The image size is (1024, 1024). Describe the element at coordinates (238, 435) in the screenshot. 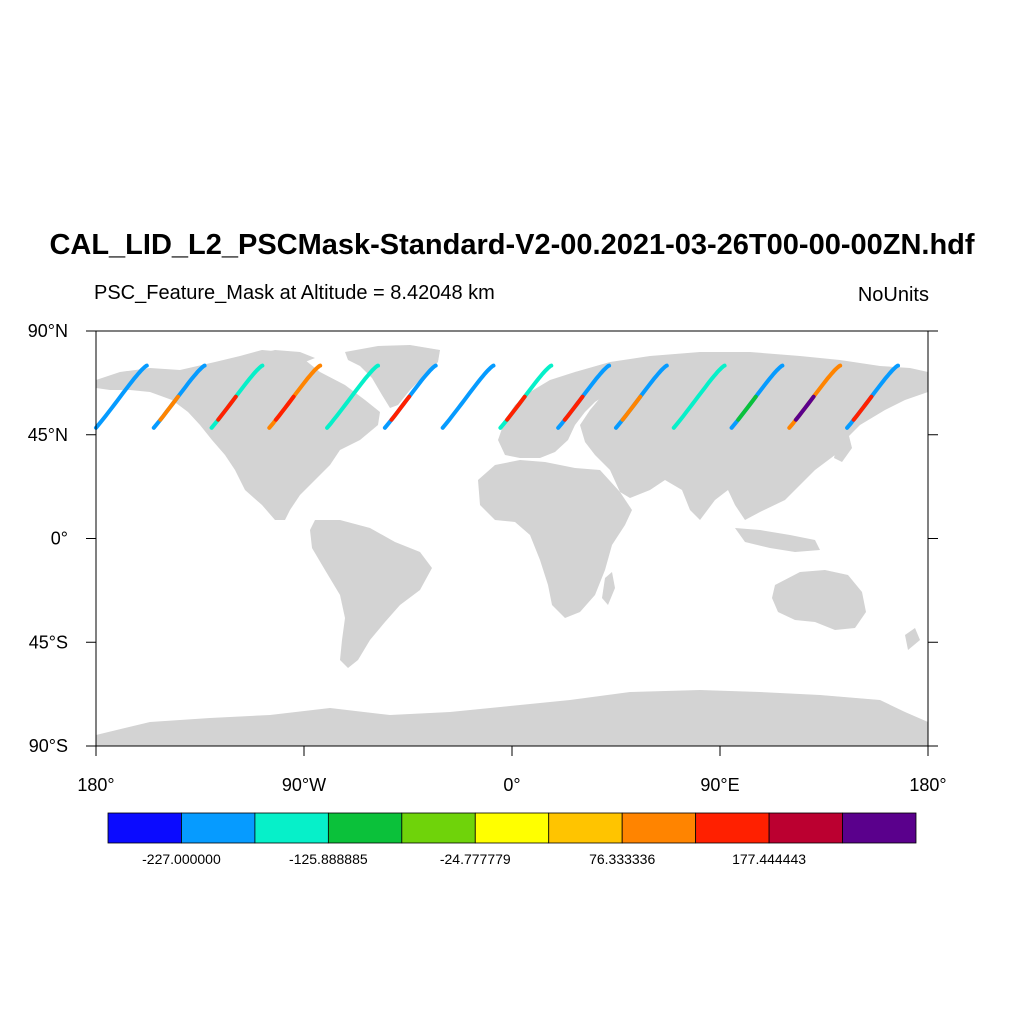

I see `land-north-america` at that location.